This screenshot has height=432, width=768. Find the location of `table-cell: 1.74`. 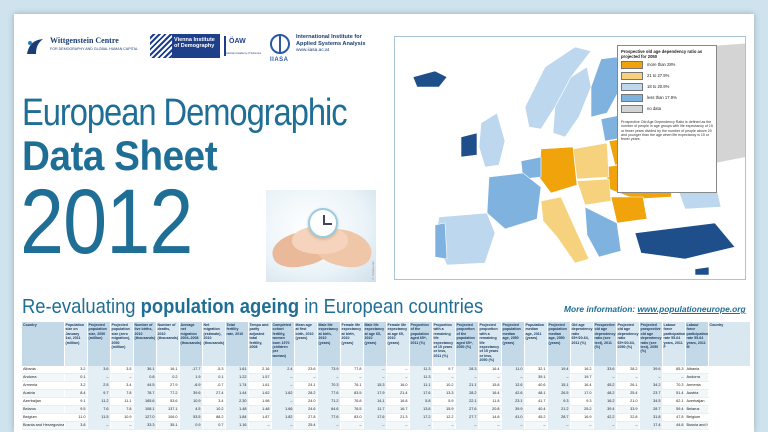

table-cell: 1.74 is located at coordinates (237, 385).